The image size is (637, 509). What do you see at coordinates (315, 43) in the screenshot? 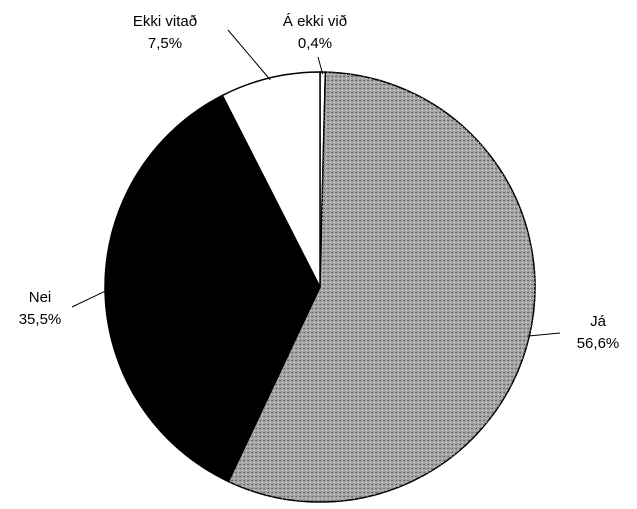
I see `slice-value: 0,4%` at bounding box center [315, 43].